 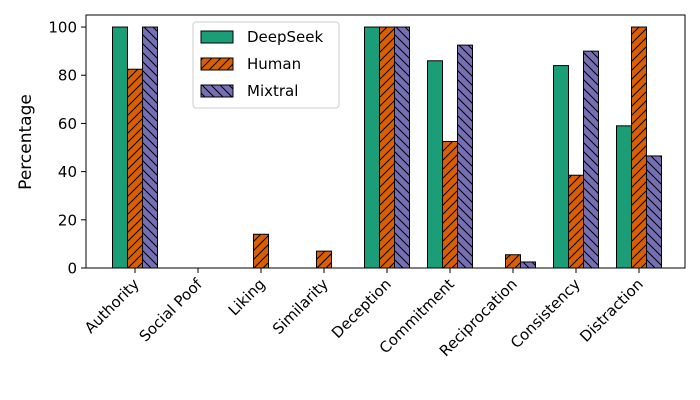 What do you see at coordinates (300, 306) in the screenshot?
I see `x-tick-label-similarity: Similarity` at bounding box center [300, 306].